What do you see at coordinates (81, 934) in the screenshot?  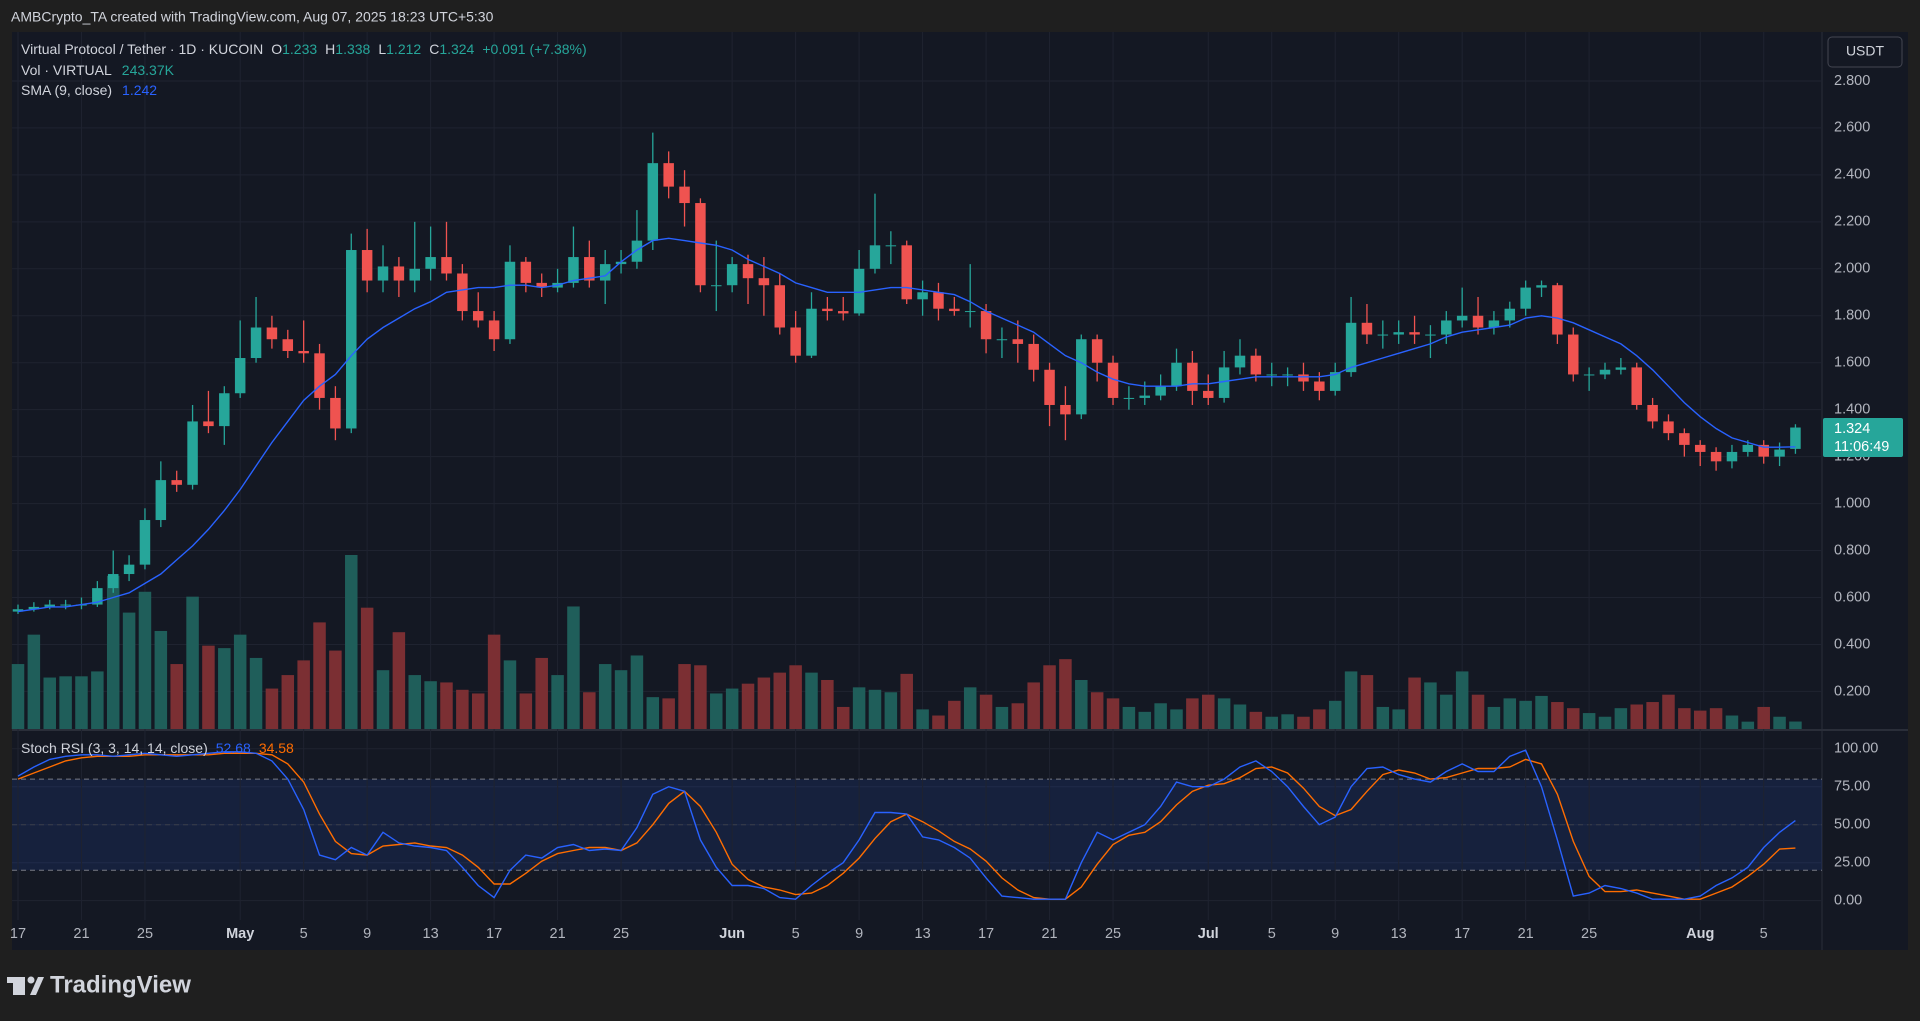 I see `x-tick-label: 21` at bounding box center [81, 934].